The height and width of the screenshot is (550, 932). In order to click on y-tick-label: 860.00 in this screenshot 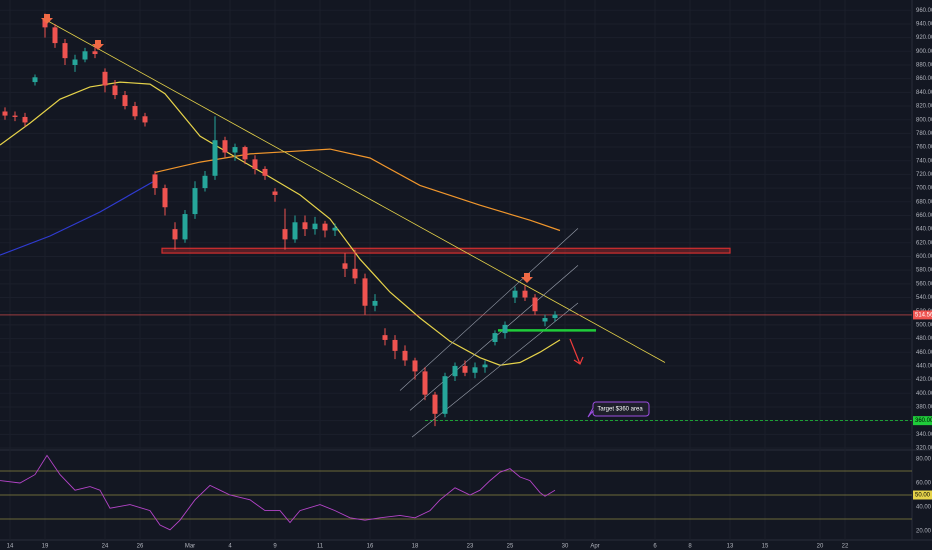, I will do `click(924, 79)`.